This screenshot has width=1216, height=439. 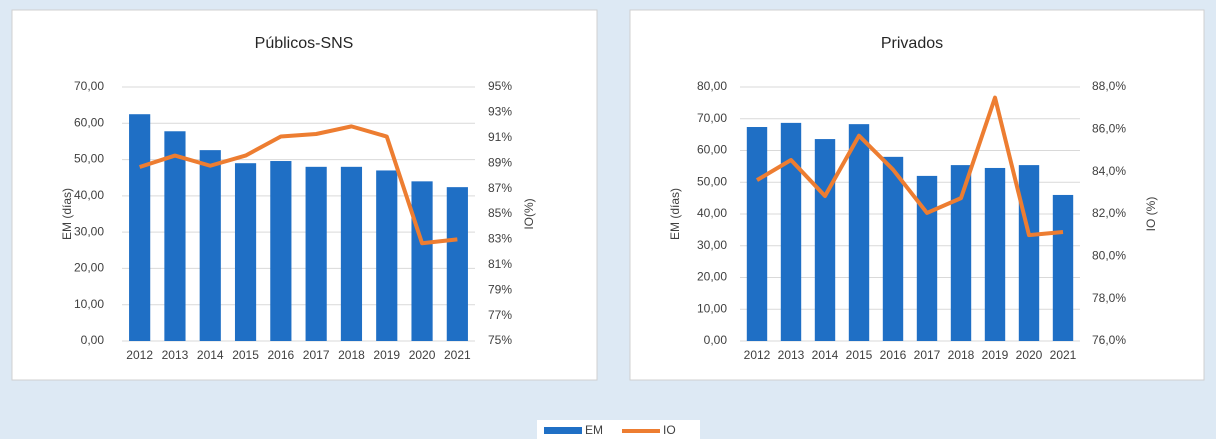 What do you see at coordinates (1109, 86) in the screenshot?
I see `y2-tick-label: 88,0%` at bounding box center [1109, 86].